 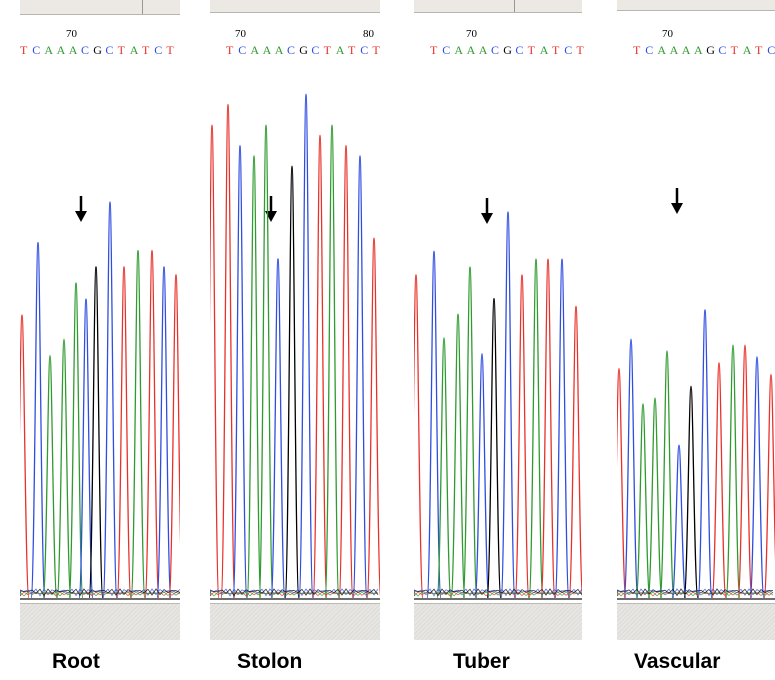 What do you see at coordinates (481, 661) in the screenshot?
I see `caption-tuber: Tuber` at bounding box center [481, 661].